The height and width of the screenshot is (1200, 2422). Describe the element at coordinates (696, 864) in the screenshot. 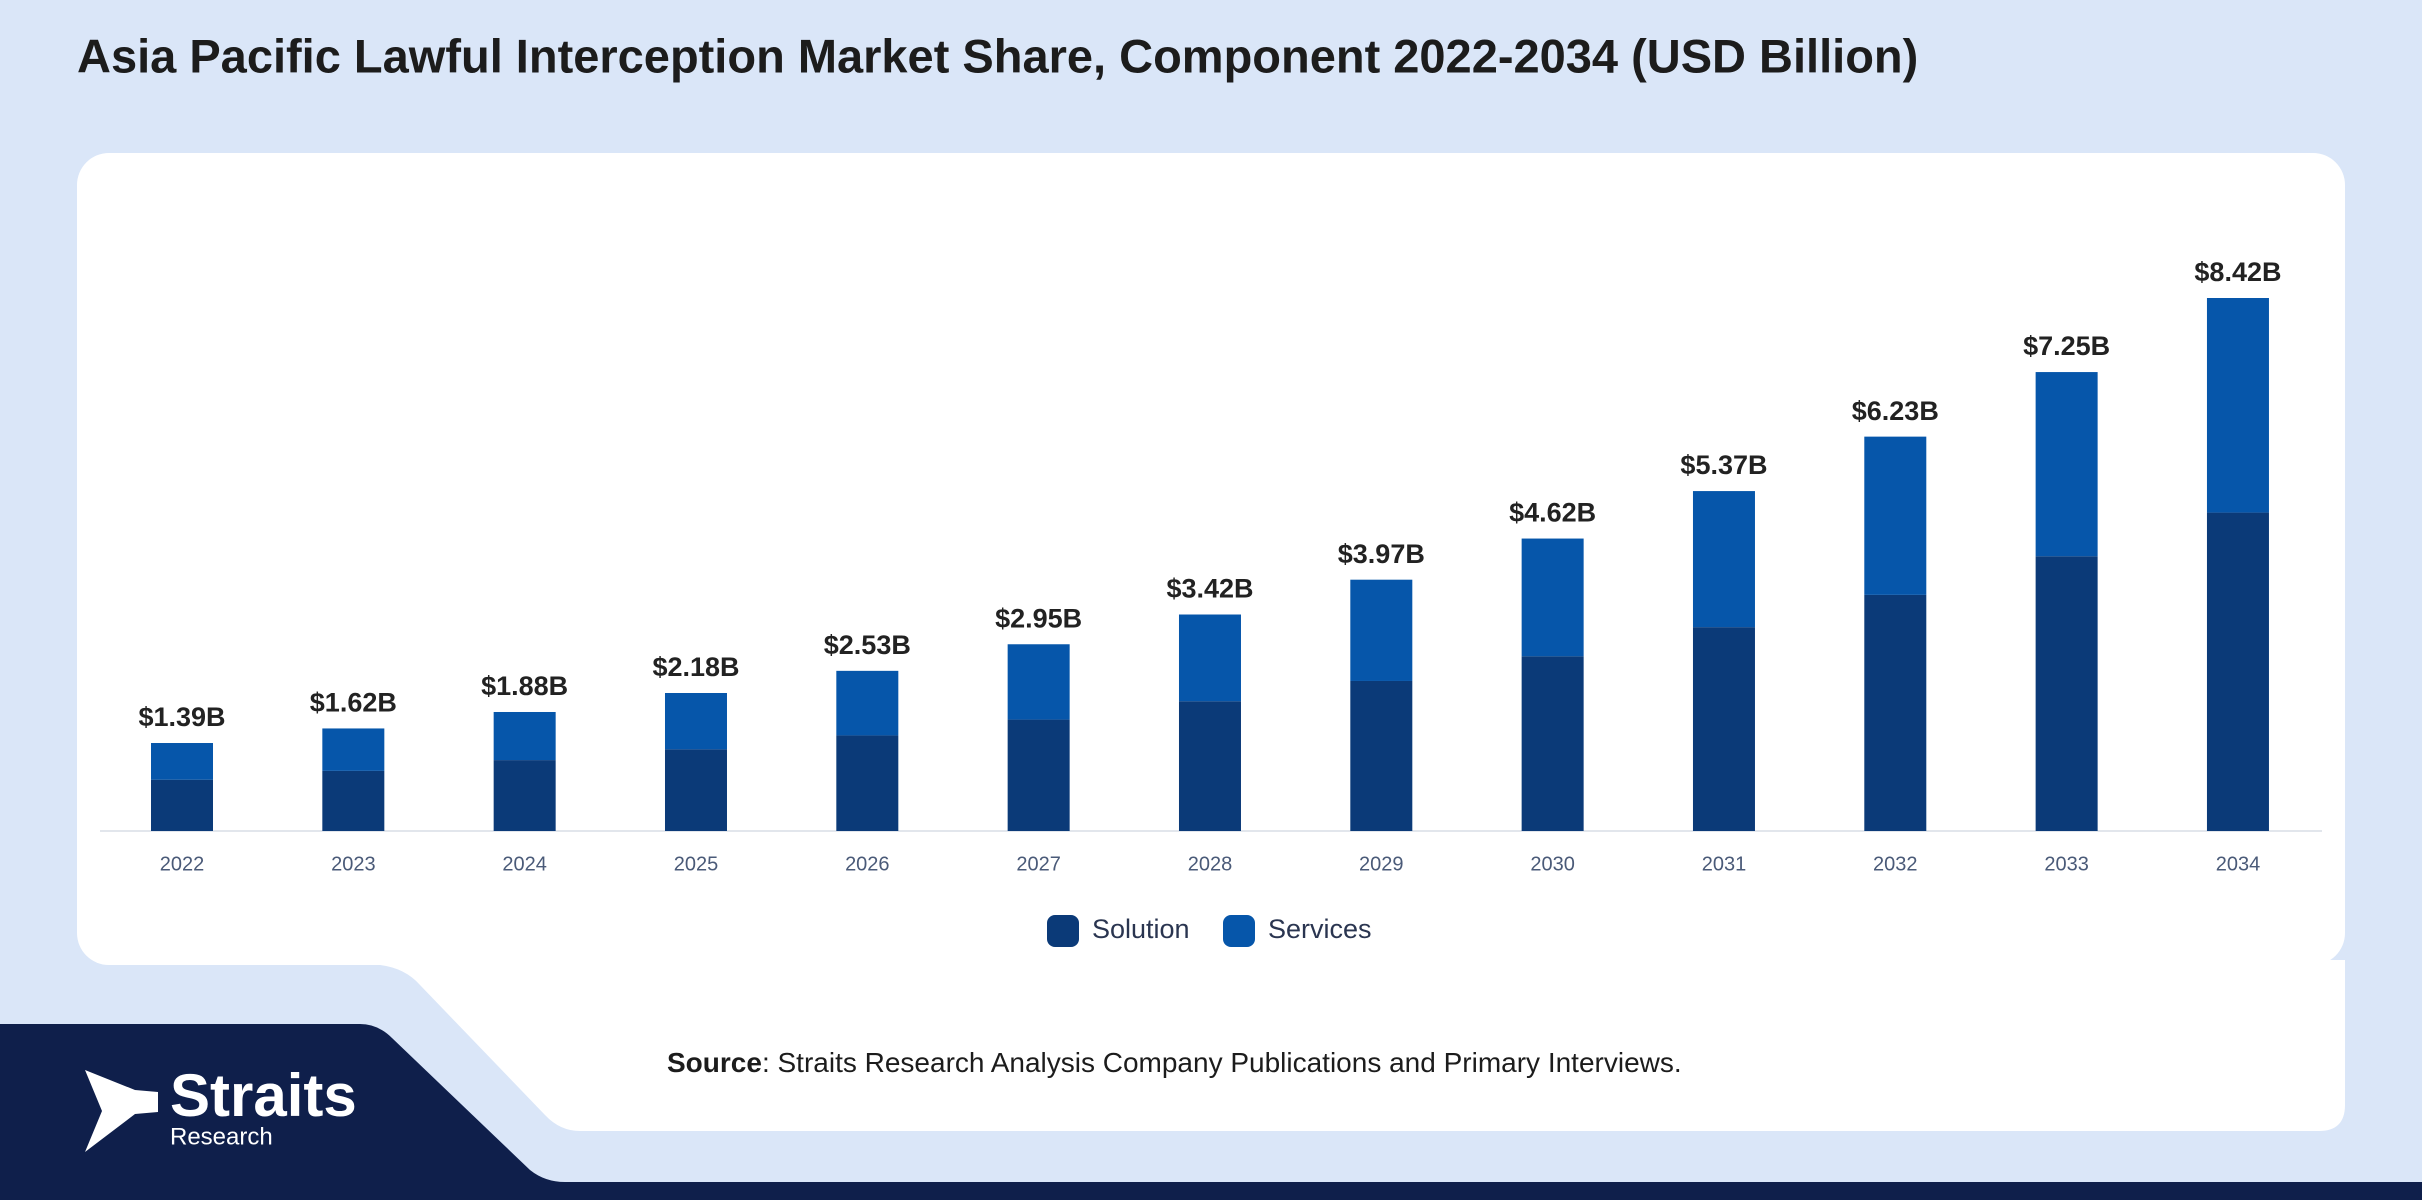

I see `x-tick-label: 2025` at that location.